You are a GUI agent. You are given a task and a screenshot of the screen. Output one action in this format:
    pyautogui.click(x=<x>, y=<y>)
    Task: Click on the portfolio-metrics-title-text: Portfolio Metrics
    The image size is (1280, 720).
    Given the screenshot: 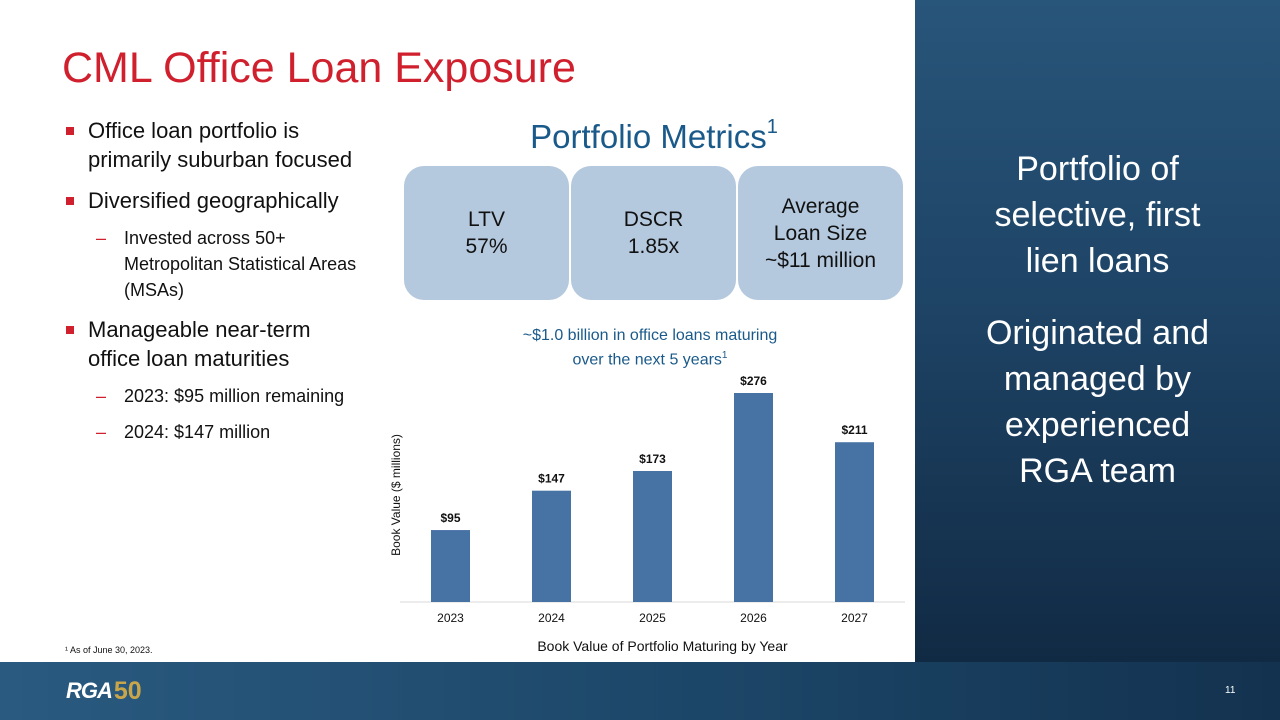 What is the action you would take?
    pyautogui.click(x=648, y=136)
    